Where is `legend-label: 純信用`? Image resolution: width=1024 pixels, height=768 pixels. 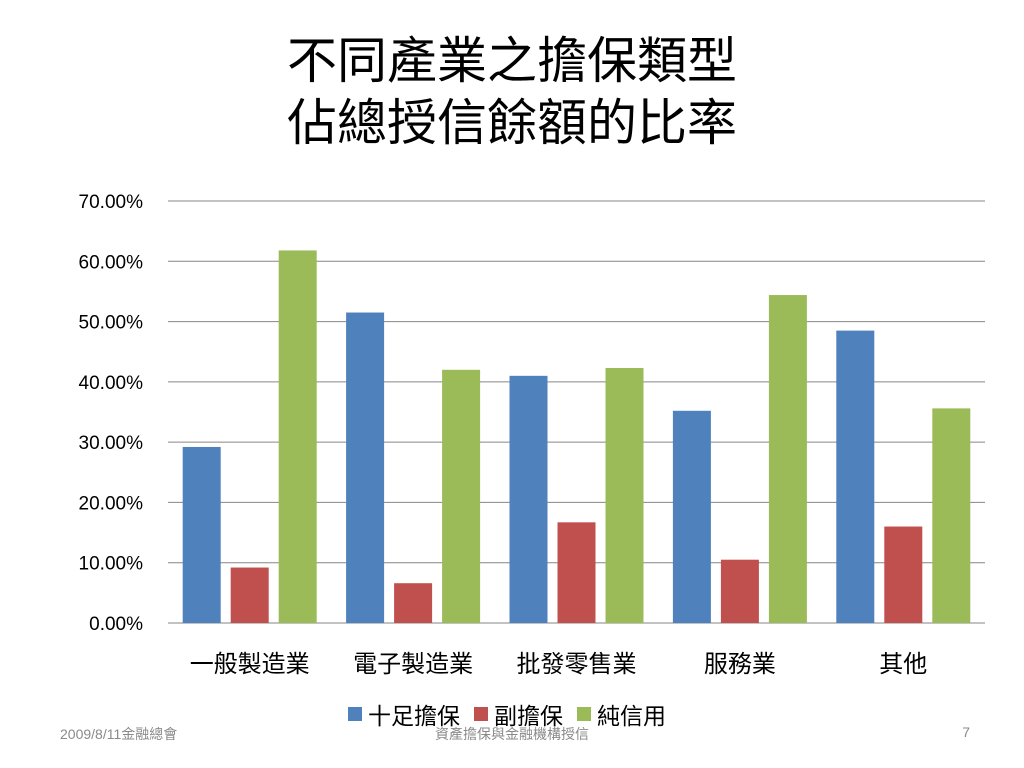 legend-label: 純信用 is located at coordinates (631, 717).